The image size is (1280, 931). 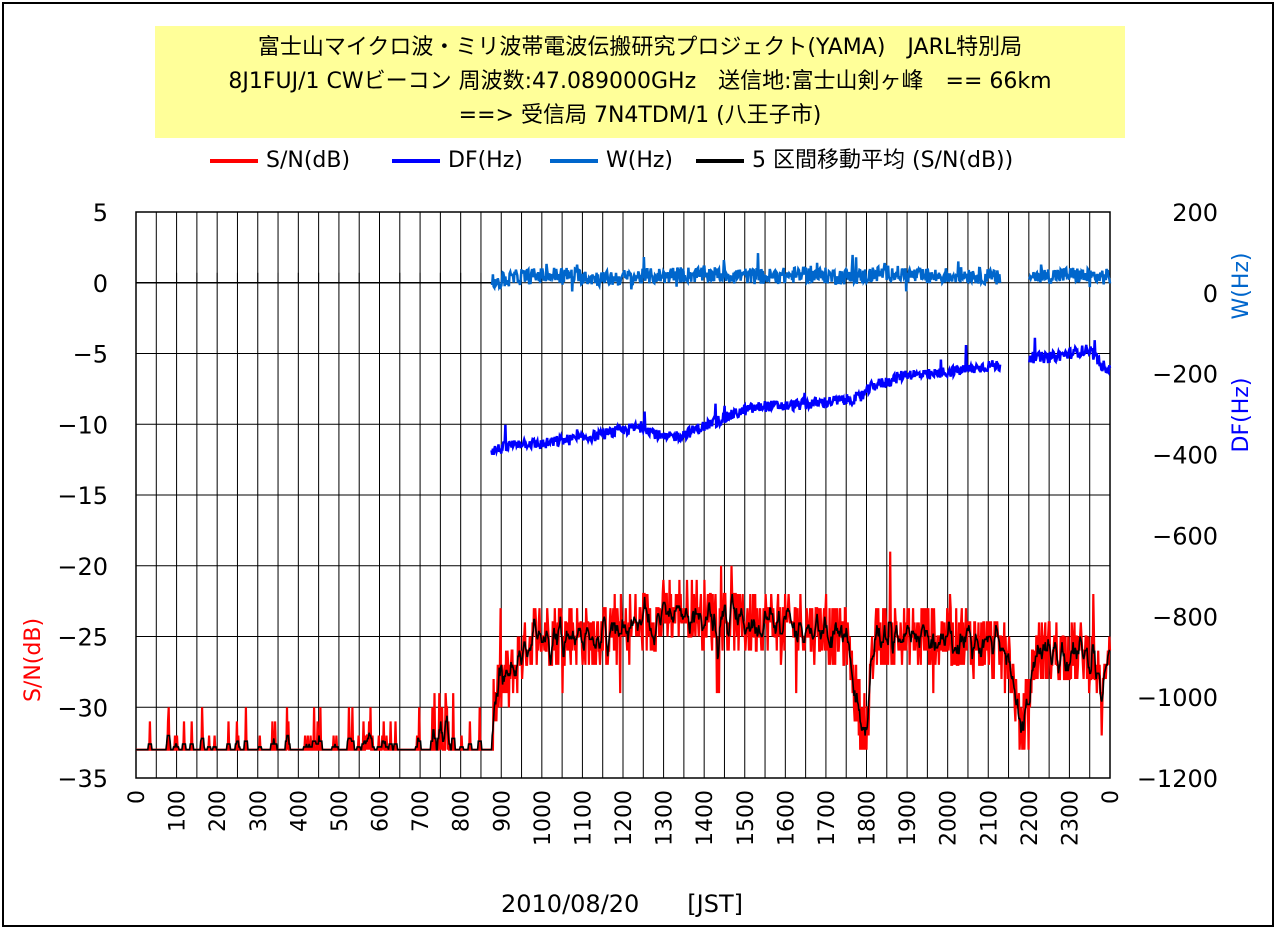 What do you see at coordinates (1185, 536) in the screenshot?
I see `y-right-tick-label: −600` at bounding box center [1185, 536].